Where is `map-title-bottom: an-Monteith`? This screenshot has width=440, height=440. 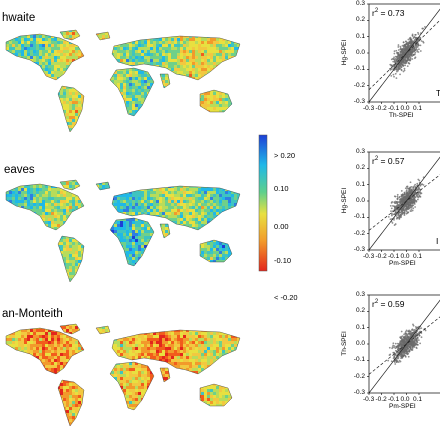
map-title-bottom: an-Monteith is located at coordinates (32, 314).